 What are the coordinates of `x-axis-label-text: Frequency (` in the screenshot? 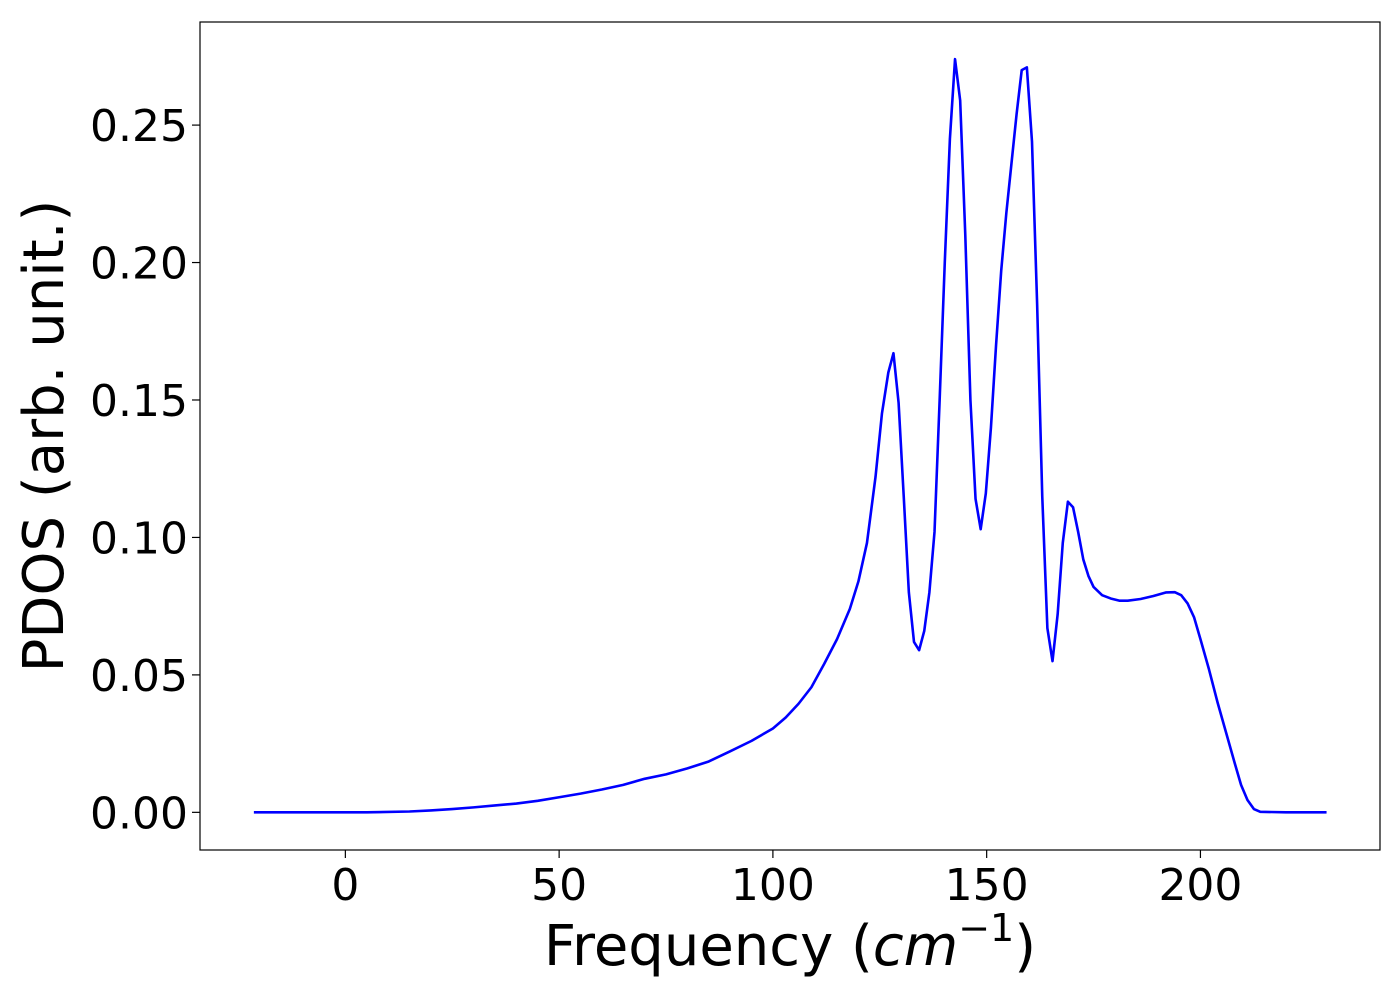 It's located at (708, 946).